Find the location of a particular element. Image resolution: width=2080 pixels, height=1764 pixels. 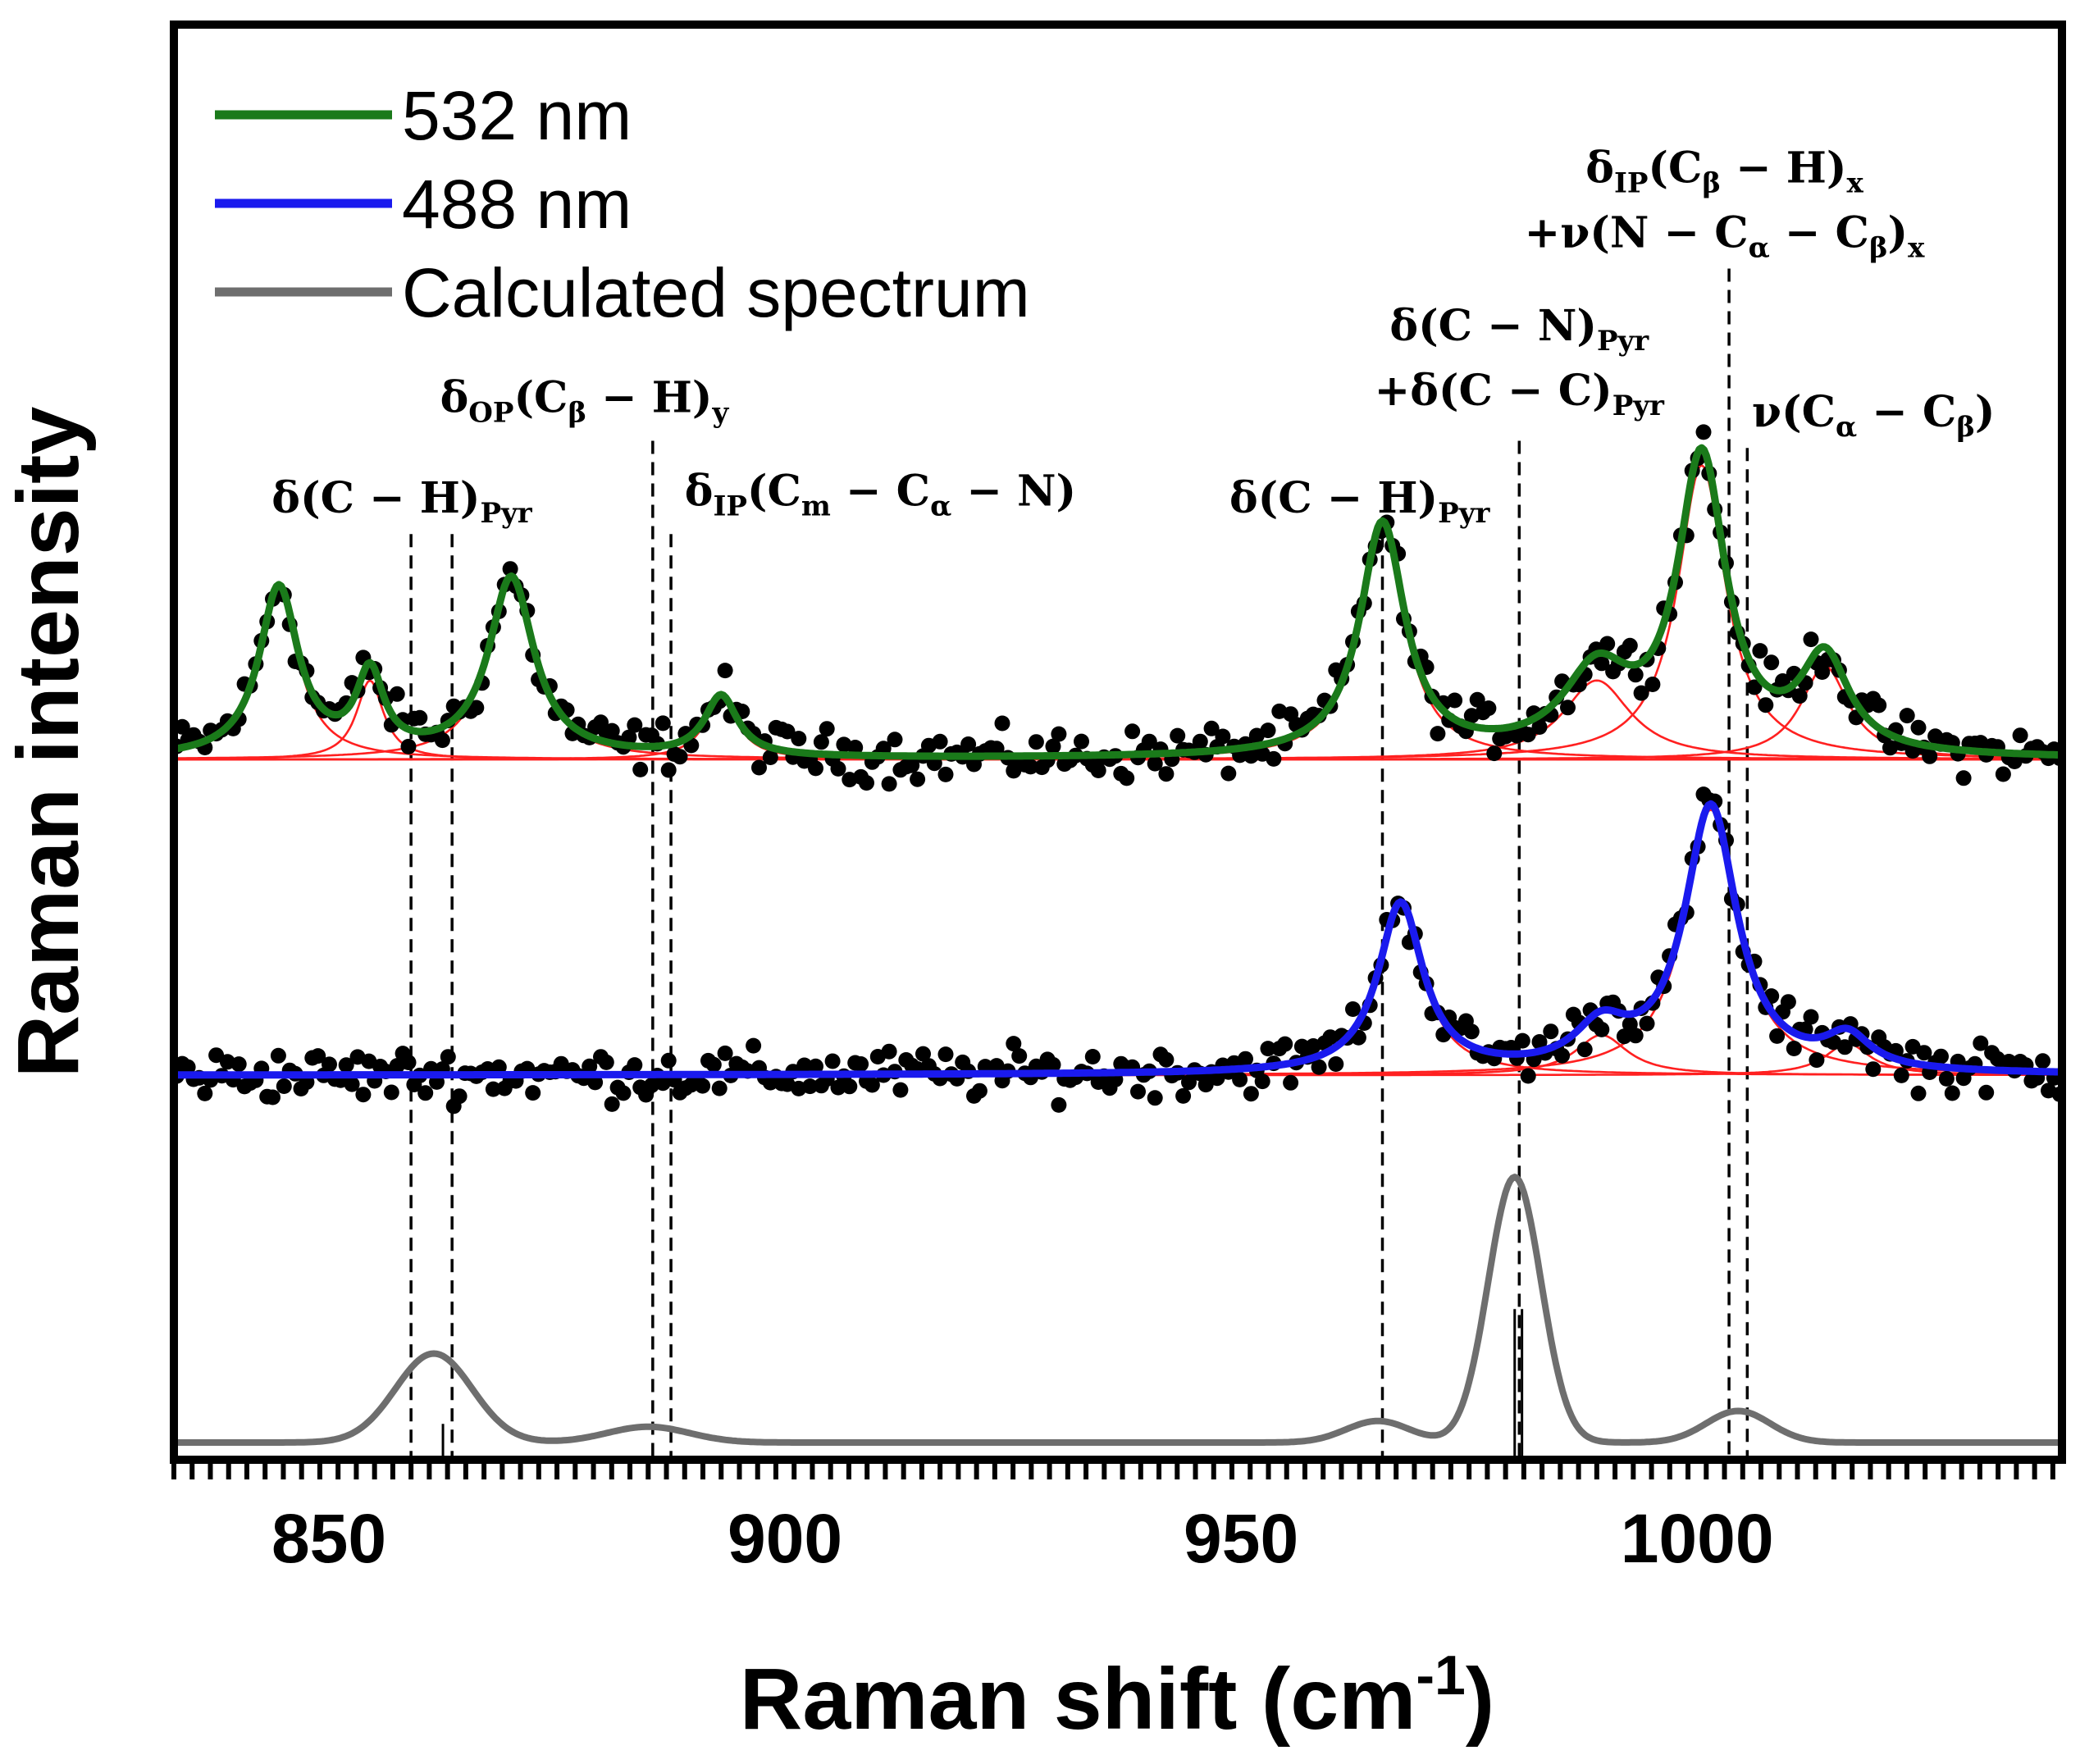

x-axis-ticks: 850 900 950 1000 is located at coordinates (1113, 1519).